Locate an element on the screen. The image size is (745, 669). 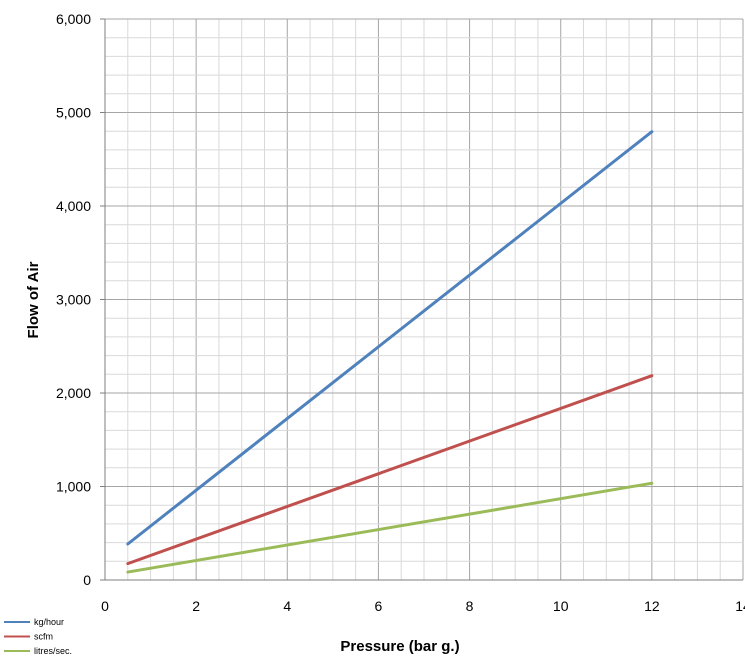
x-tick-label: 0 is located at coordinates (105, 606).